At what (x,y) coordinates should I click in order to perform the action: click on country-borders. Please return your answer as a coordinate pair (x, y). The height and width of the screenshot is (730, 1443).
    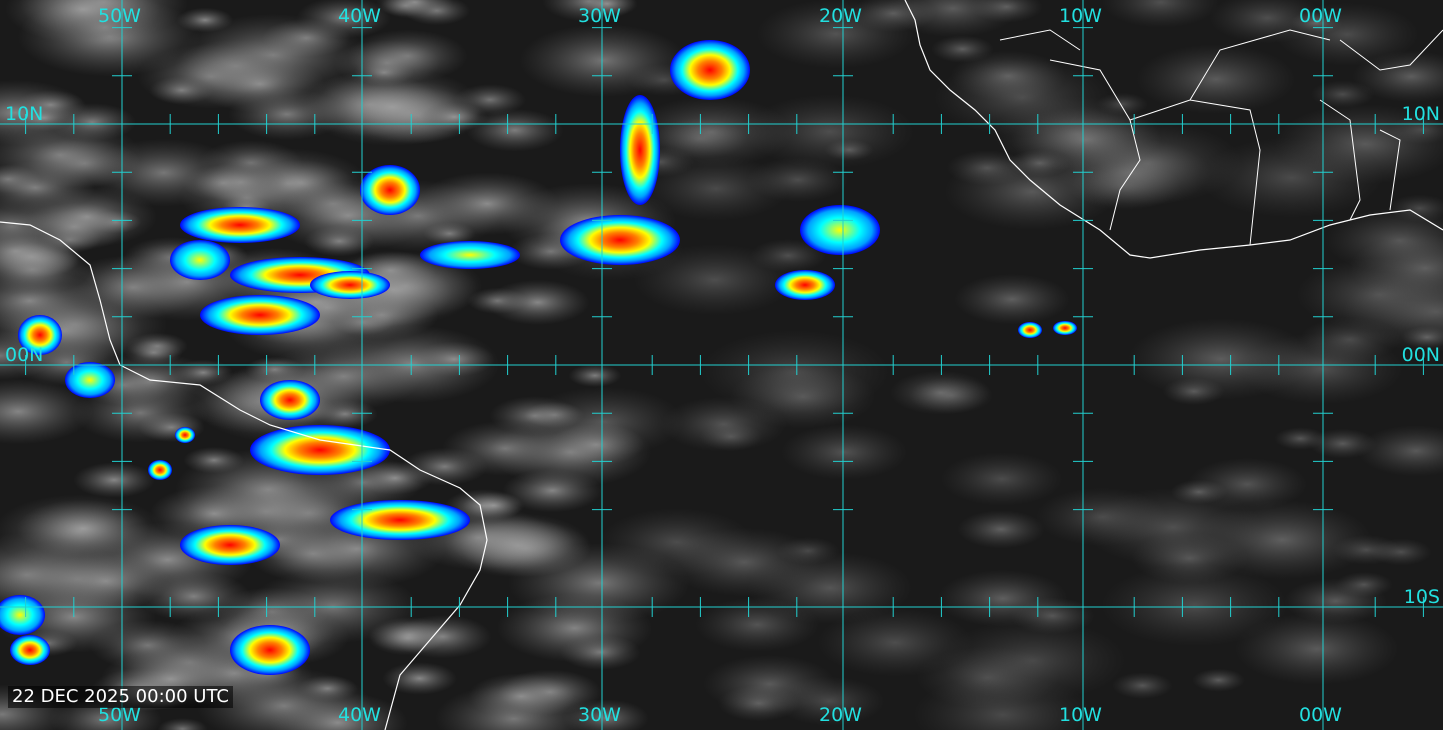
    Looking at the image, I should click on (1221, 137).